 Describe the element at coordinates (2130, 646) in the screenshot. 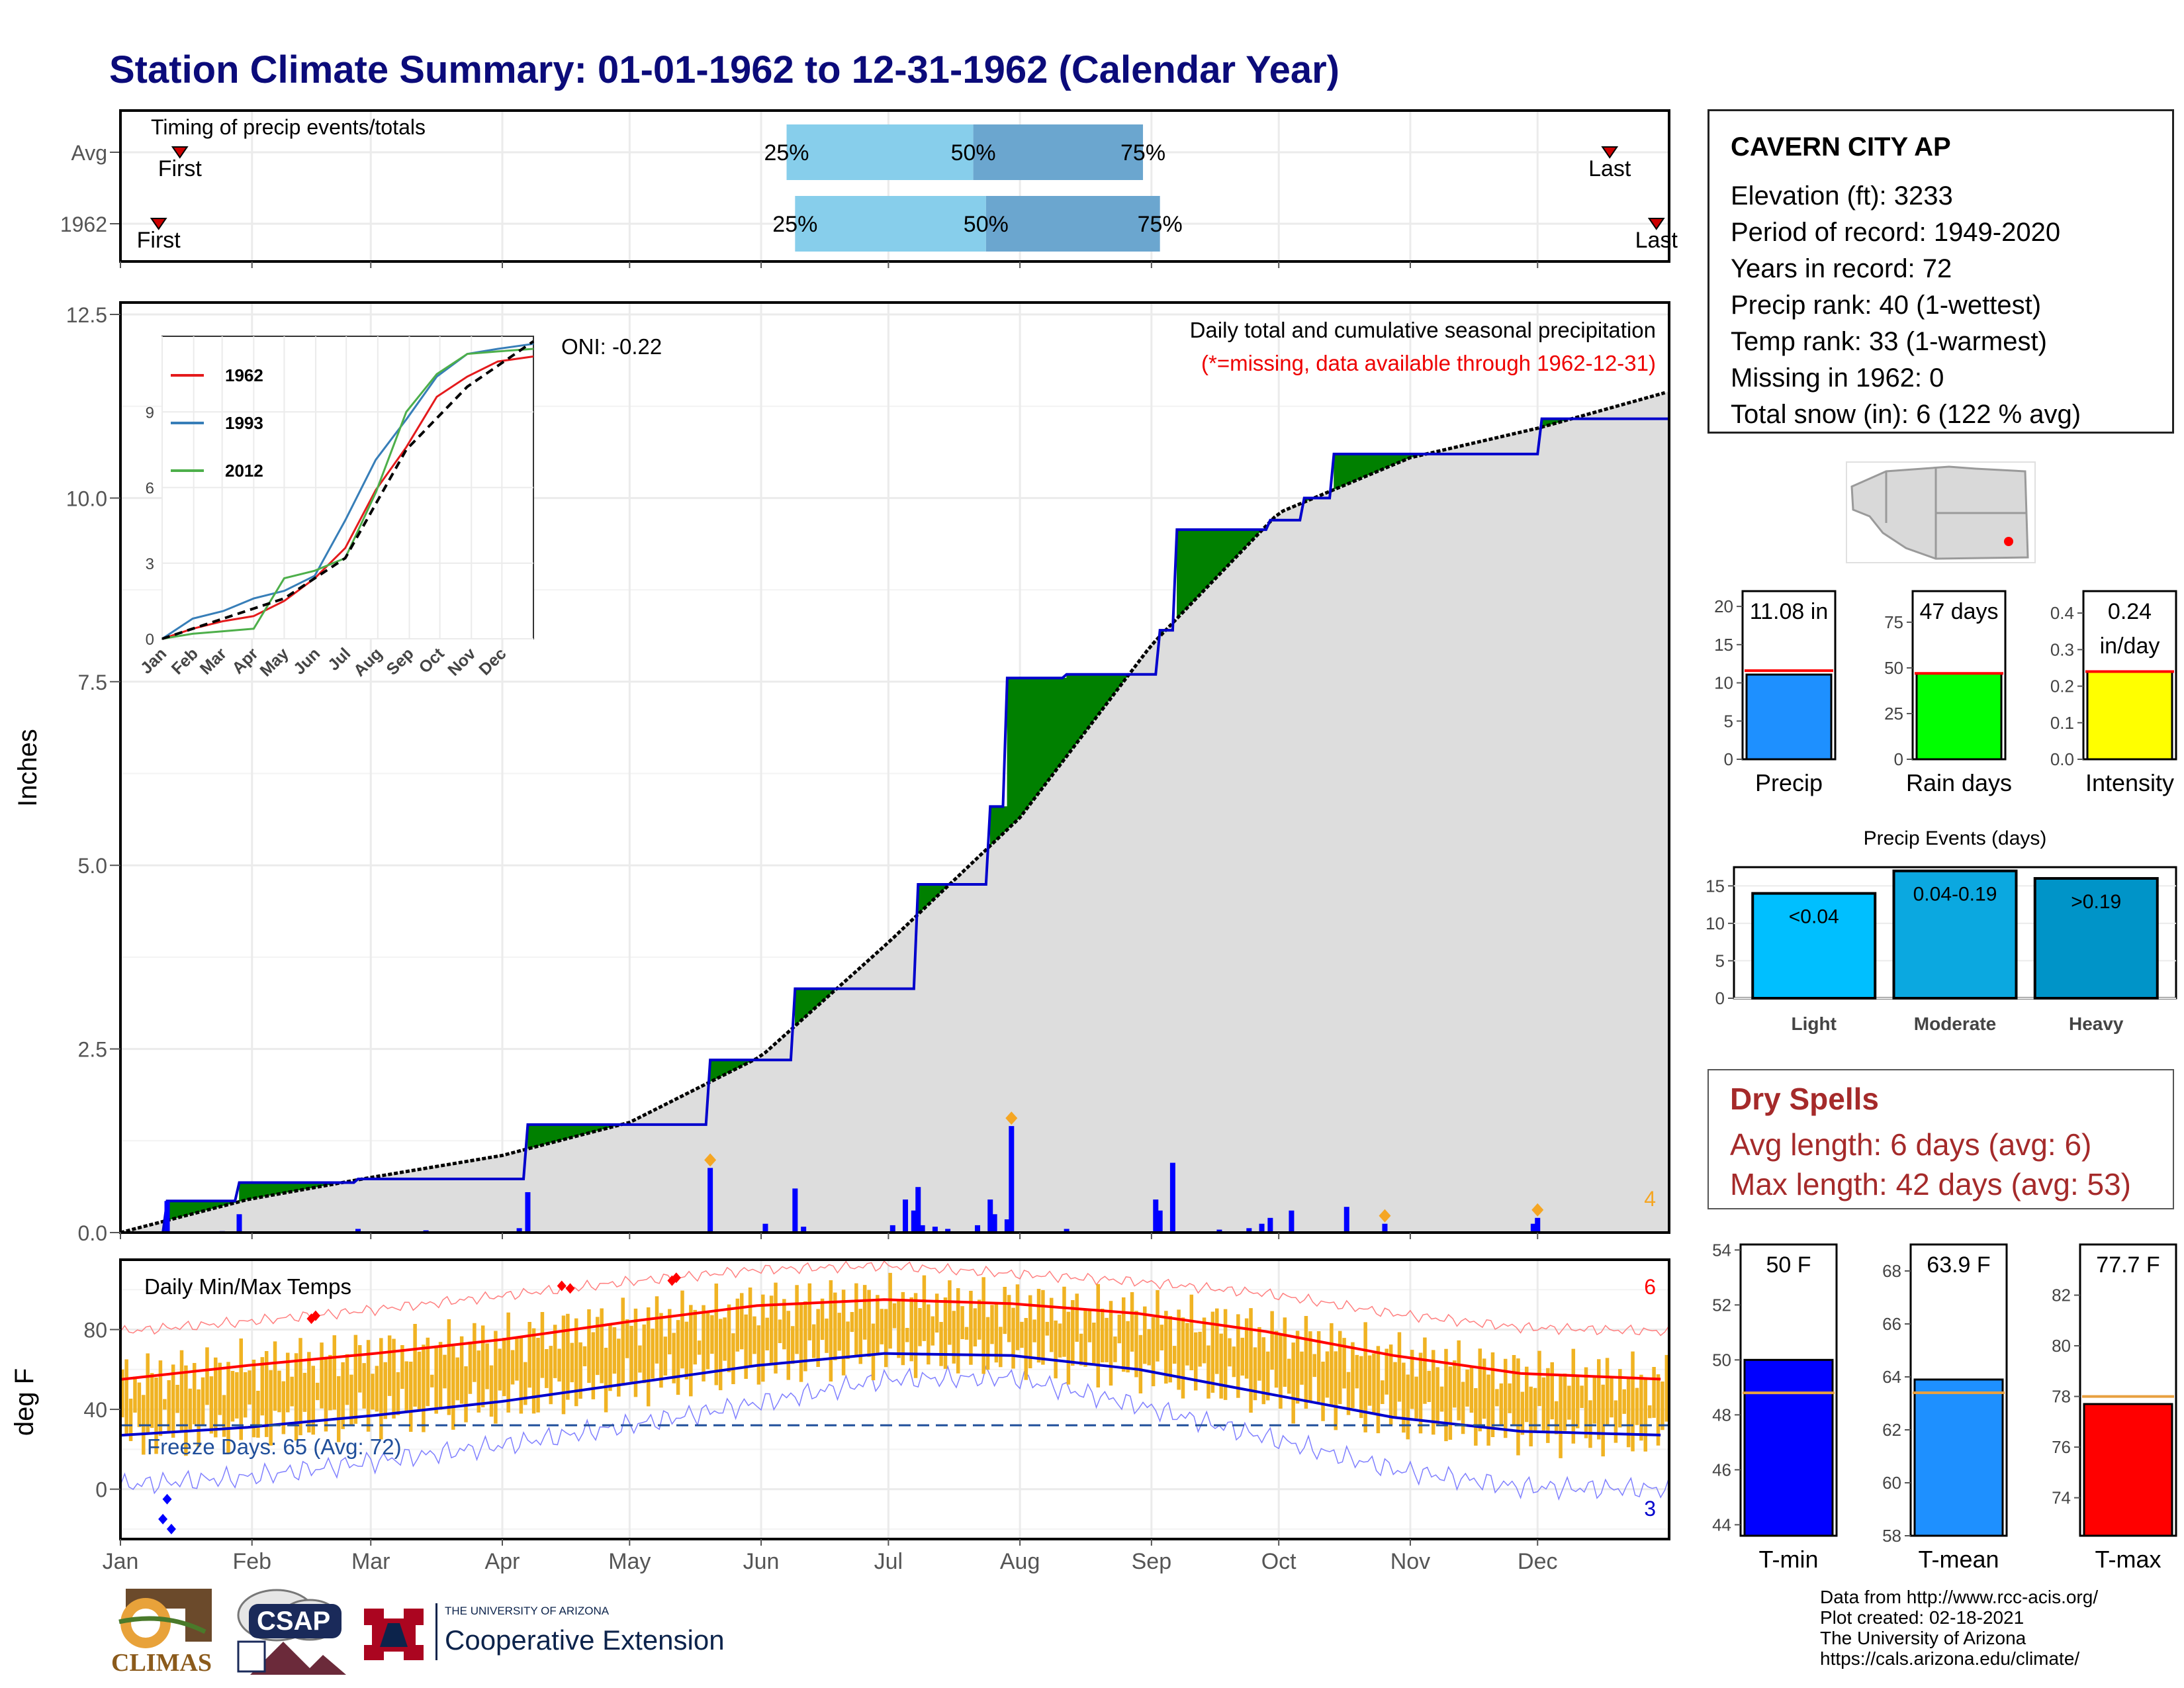

I see `precip-total-value-label: in/day` at that location.